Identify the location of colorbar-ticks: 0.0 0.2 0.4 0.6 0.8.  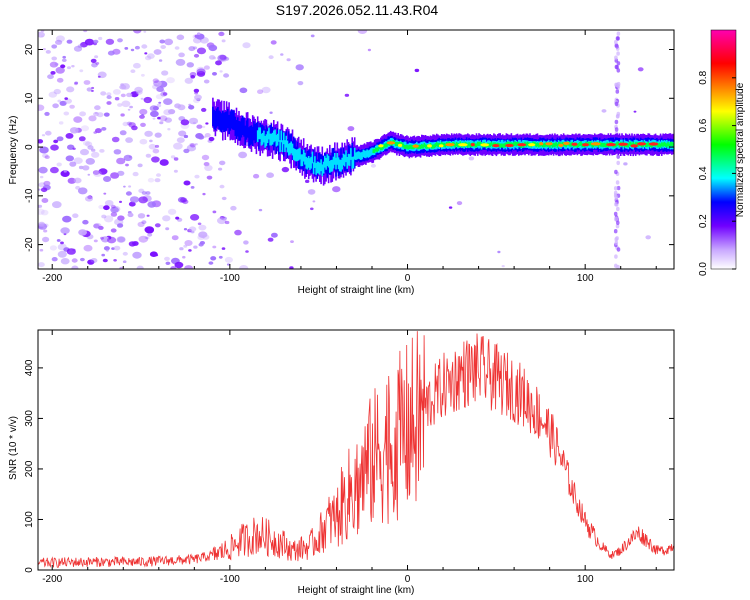
(717, 152).